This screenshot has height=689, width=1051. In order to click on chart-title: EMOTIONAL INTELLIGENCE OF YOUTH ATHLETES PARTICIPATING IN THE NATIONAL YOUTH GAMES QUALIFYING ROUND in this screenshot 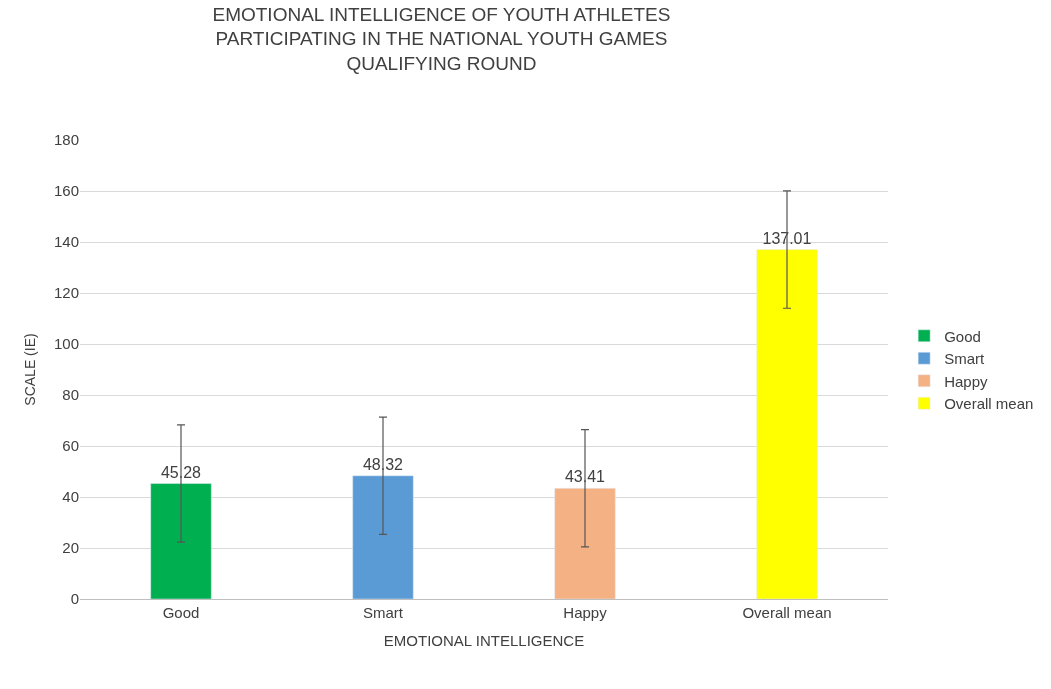, I will do `click(441, 39)`.